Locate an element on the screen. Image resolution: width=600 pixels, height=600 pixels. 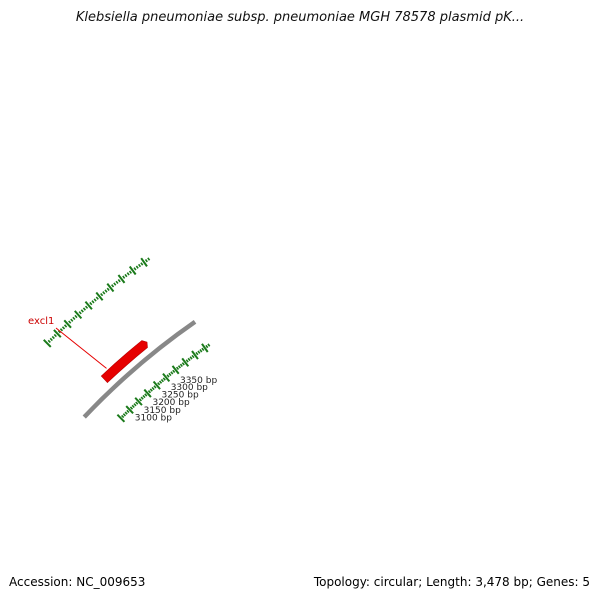
accession-label: Accession: NC_009653 is located at coordinates (77, 582).